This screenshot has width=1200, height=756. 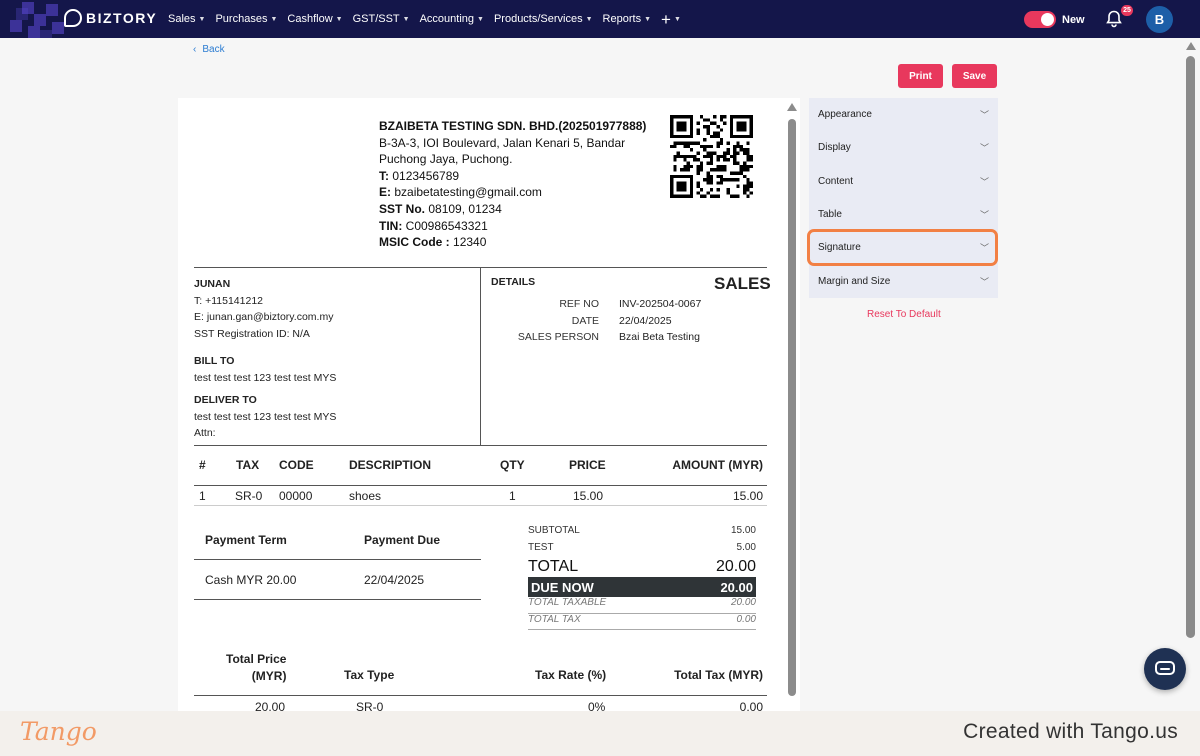 What do you see at coordinates (974, 76) in the screenshot?
I see `save-button: Save` at bounding box center [974, 76].